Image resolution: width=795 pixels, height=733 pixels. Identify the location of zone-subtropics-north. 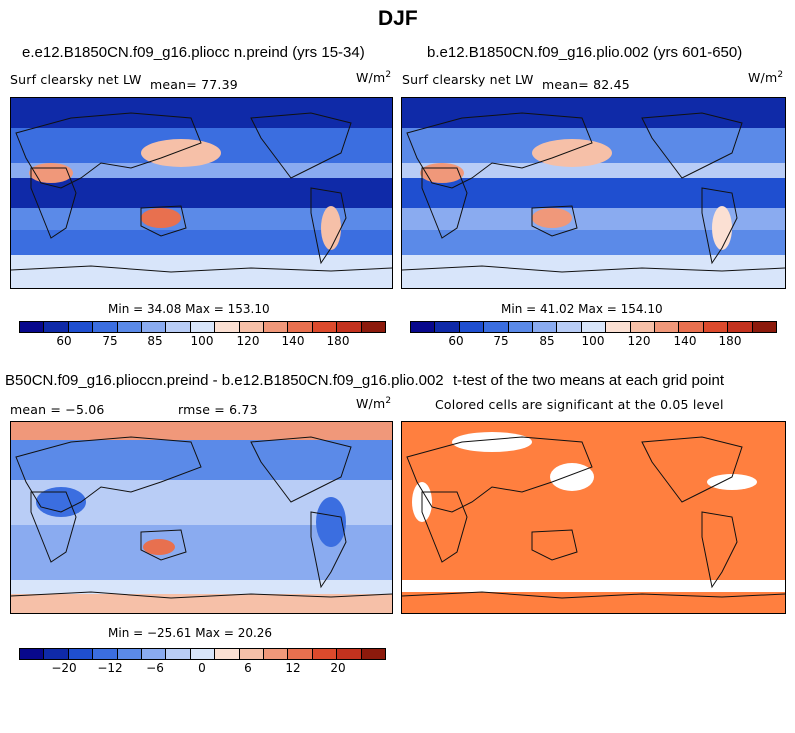
(201, 170).